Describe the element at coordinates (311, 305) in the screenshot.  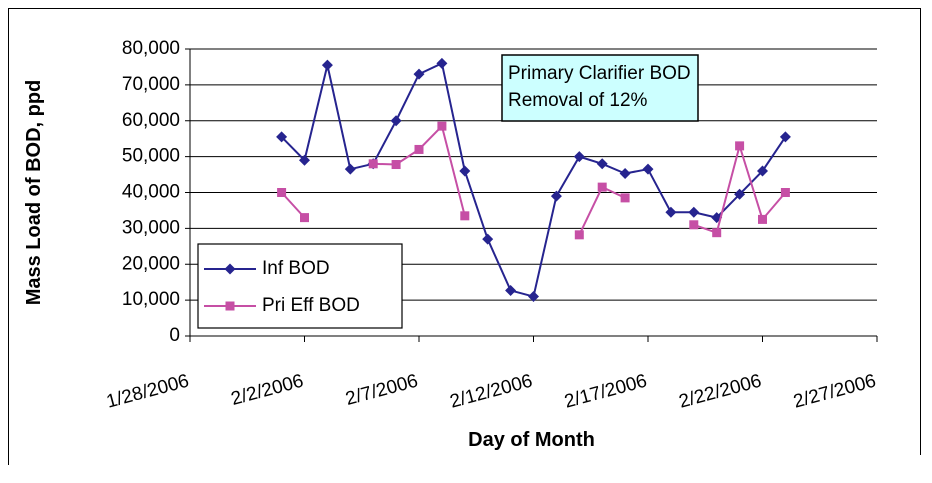
I see `legend-label: Pri Eff BOD` at that location.